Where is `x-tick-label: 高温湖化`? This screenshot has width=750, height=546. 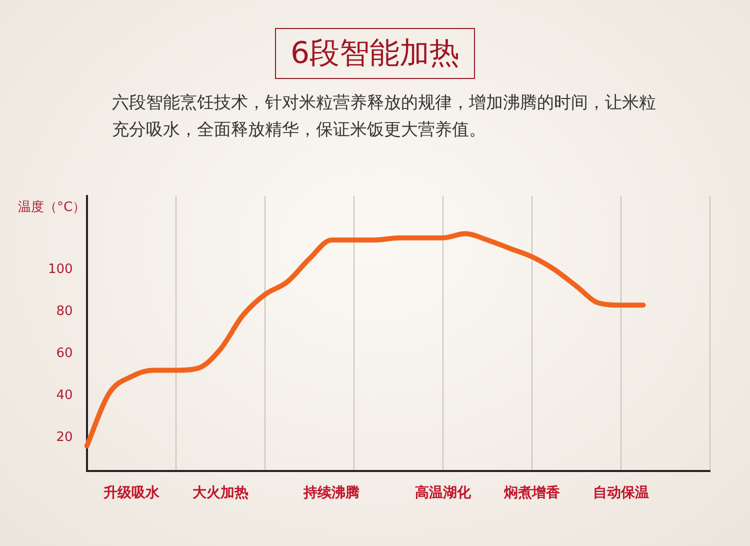 x-tick-label: 高温湖化 is located at coordinates (443, 493).